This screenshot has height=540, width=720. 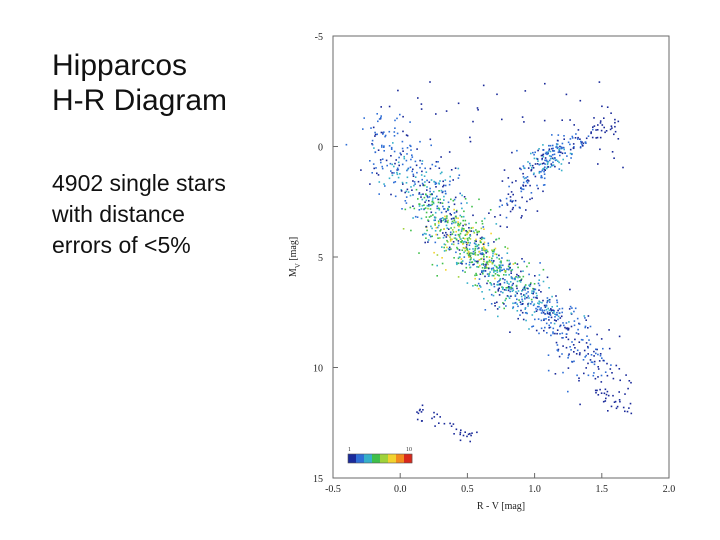 What do you see at coordinates (318, 369) in the screenshot?
I see `y-tick-label: 10` at bounding box center [318, 369].